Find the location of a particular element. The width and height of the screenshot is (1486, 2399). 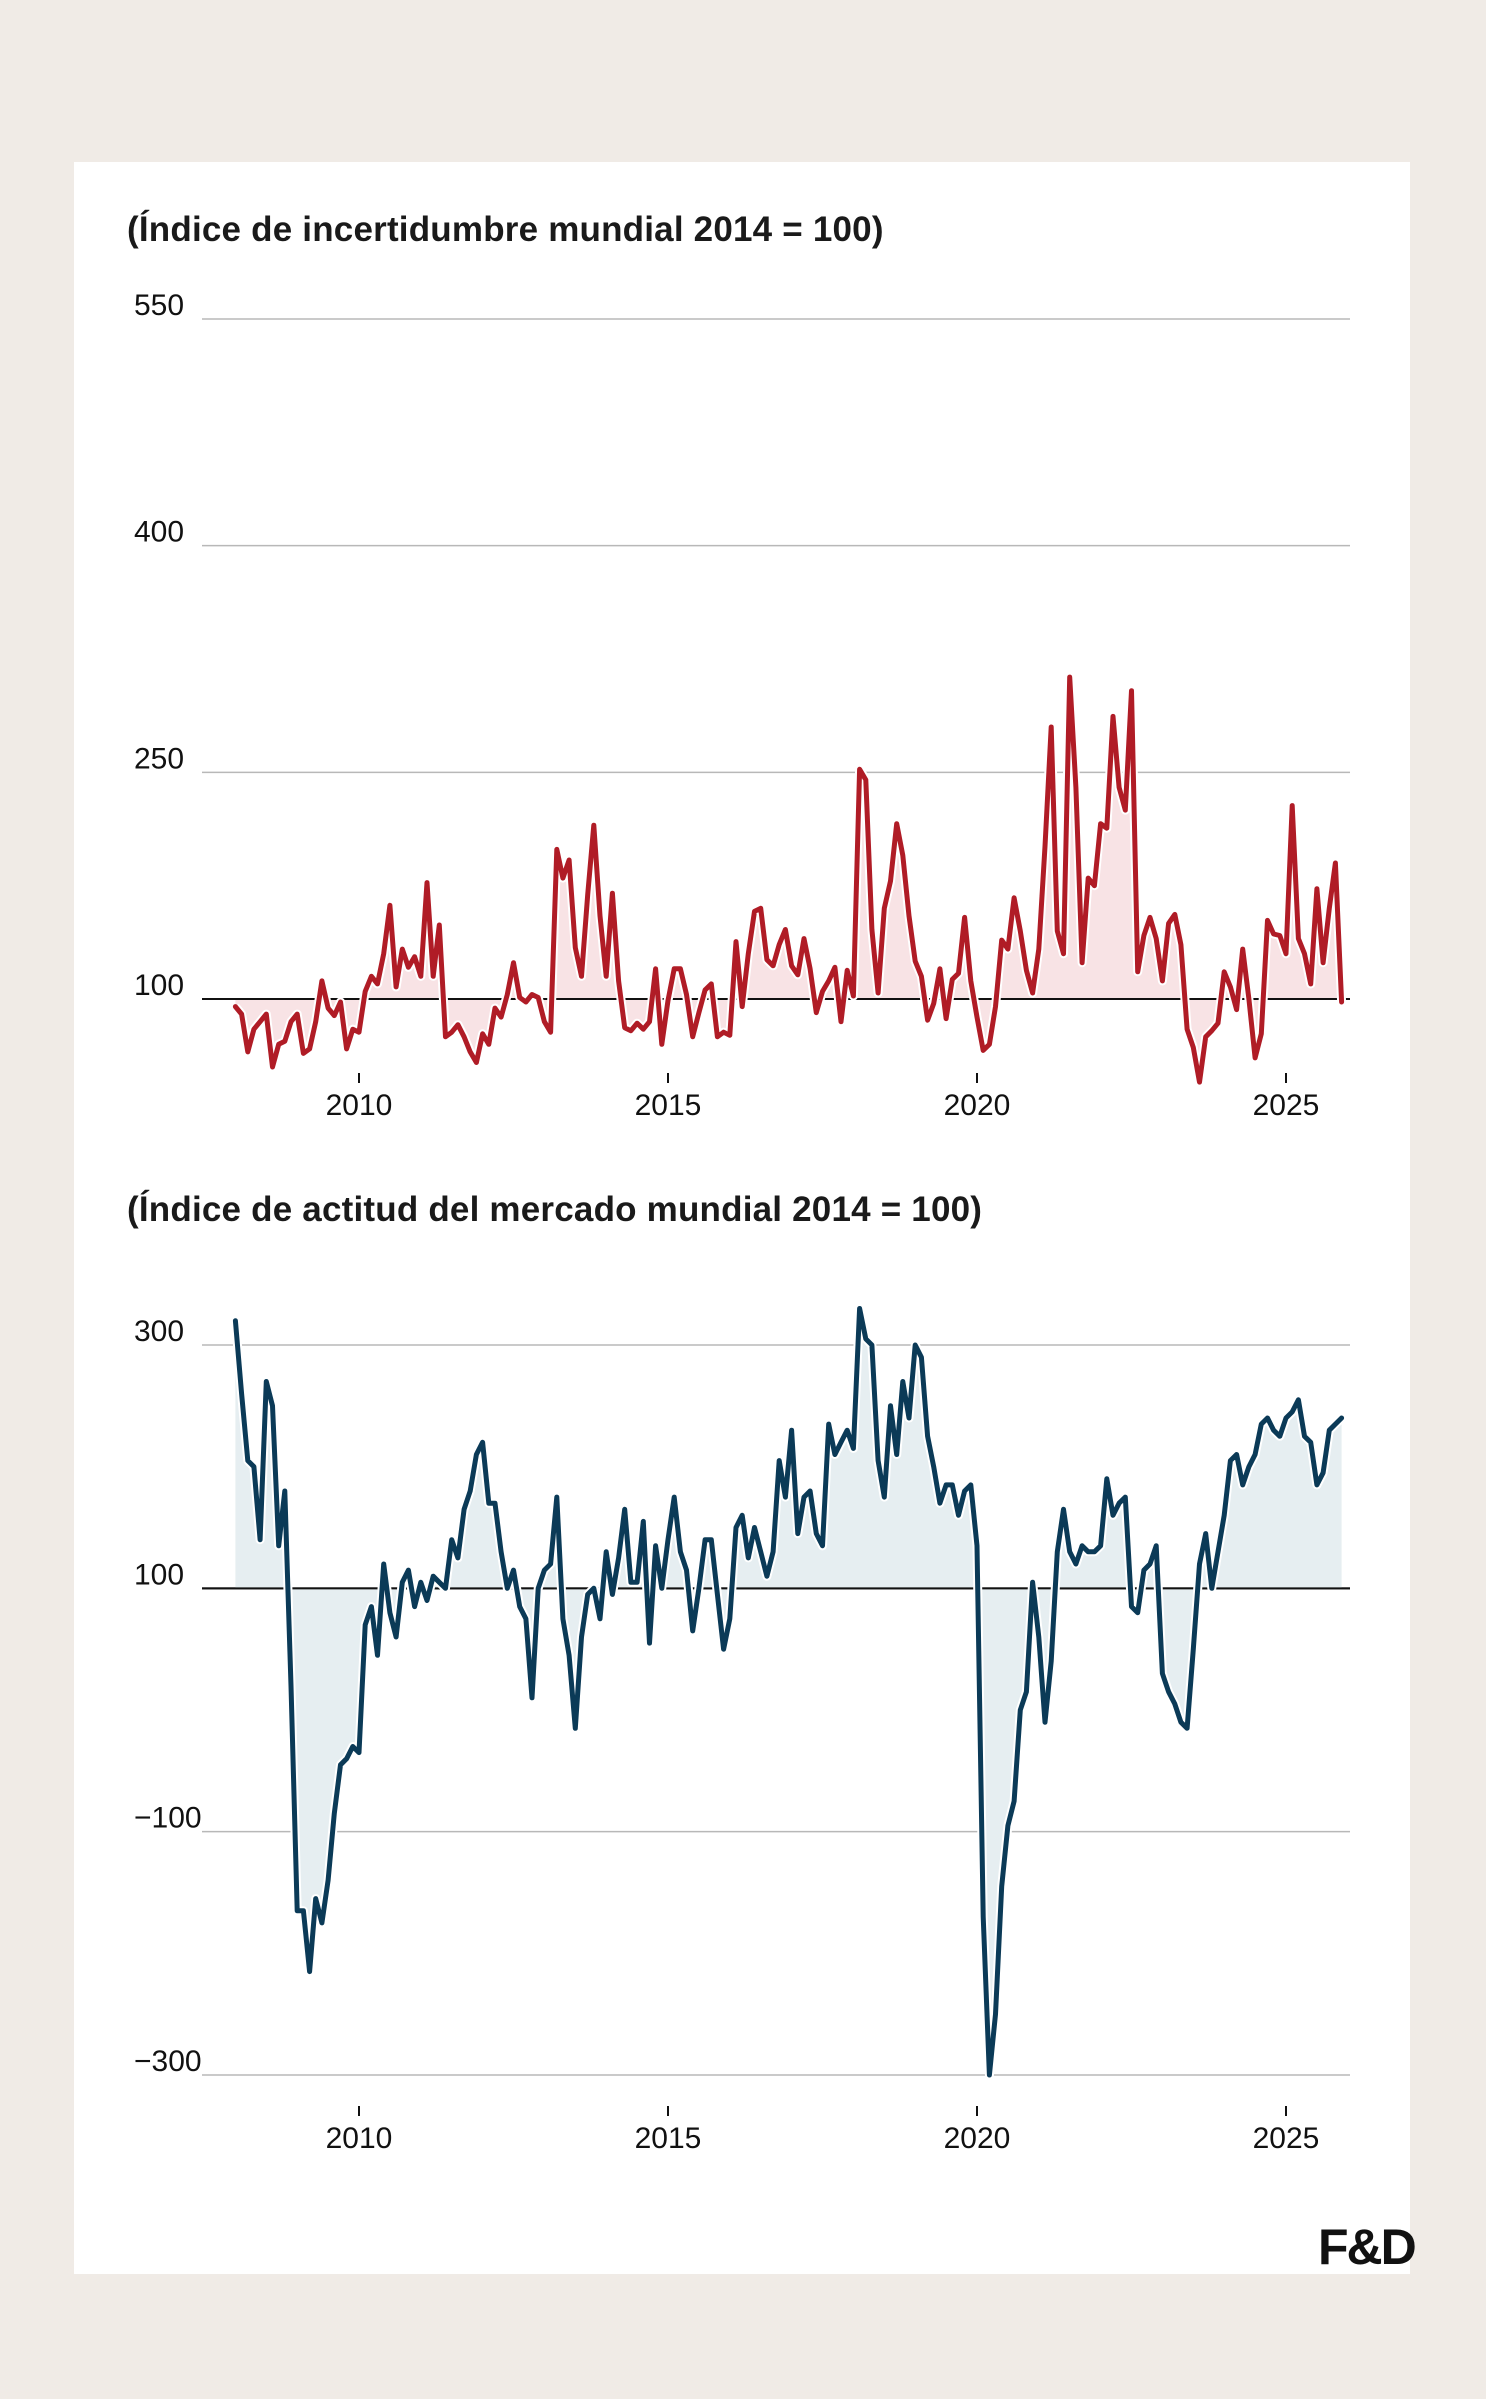

uncertainty-ytick-label: 550 is located at coordinates (159, 305).